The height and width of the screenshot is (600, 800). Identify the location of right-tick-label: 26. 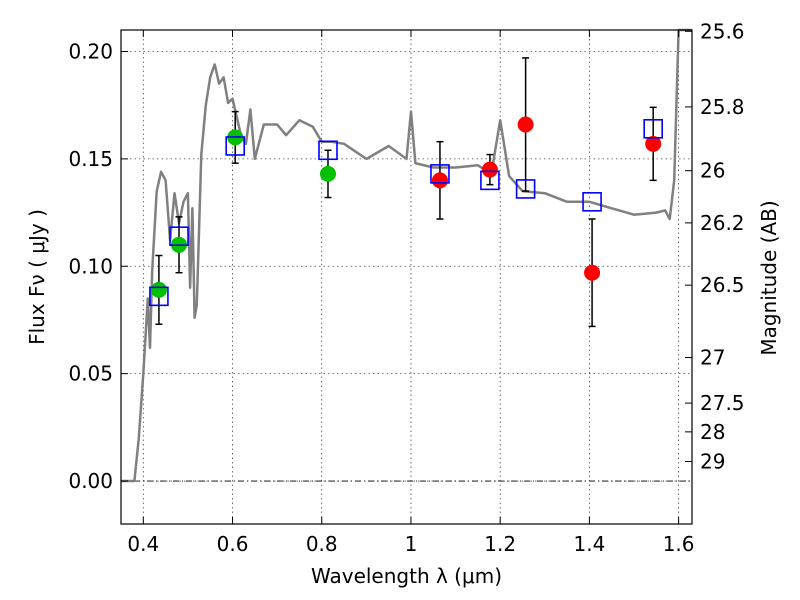
(712, 171).